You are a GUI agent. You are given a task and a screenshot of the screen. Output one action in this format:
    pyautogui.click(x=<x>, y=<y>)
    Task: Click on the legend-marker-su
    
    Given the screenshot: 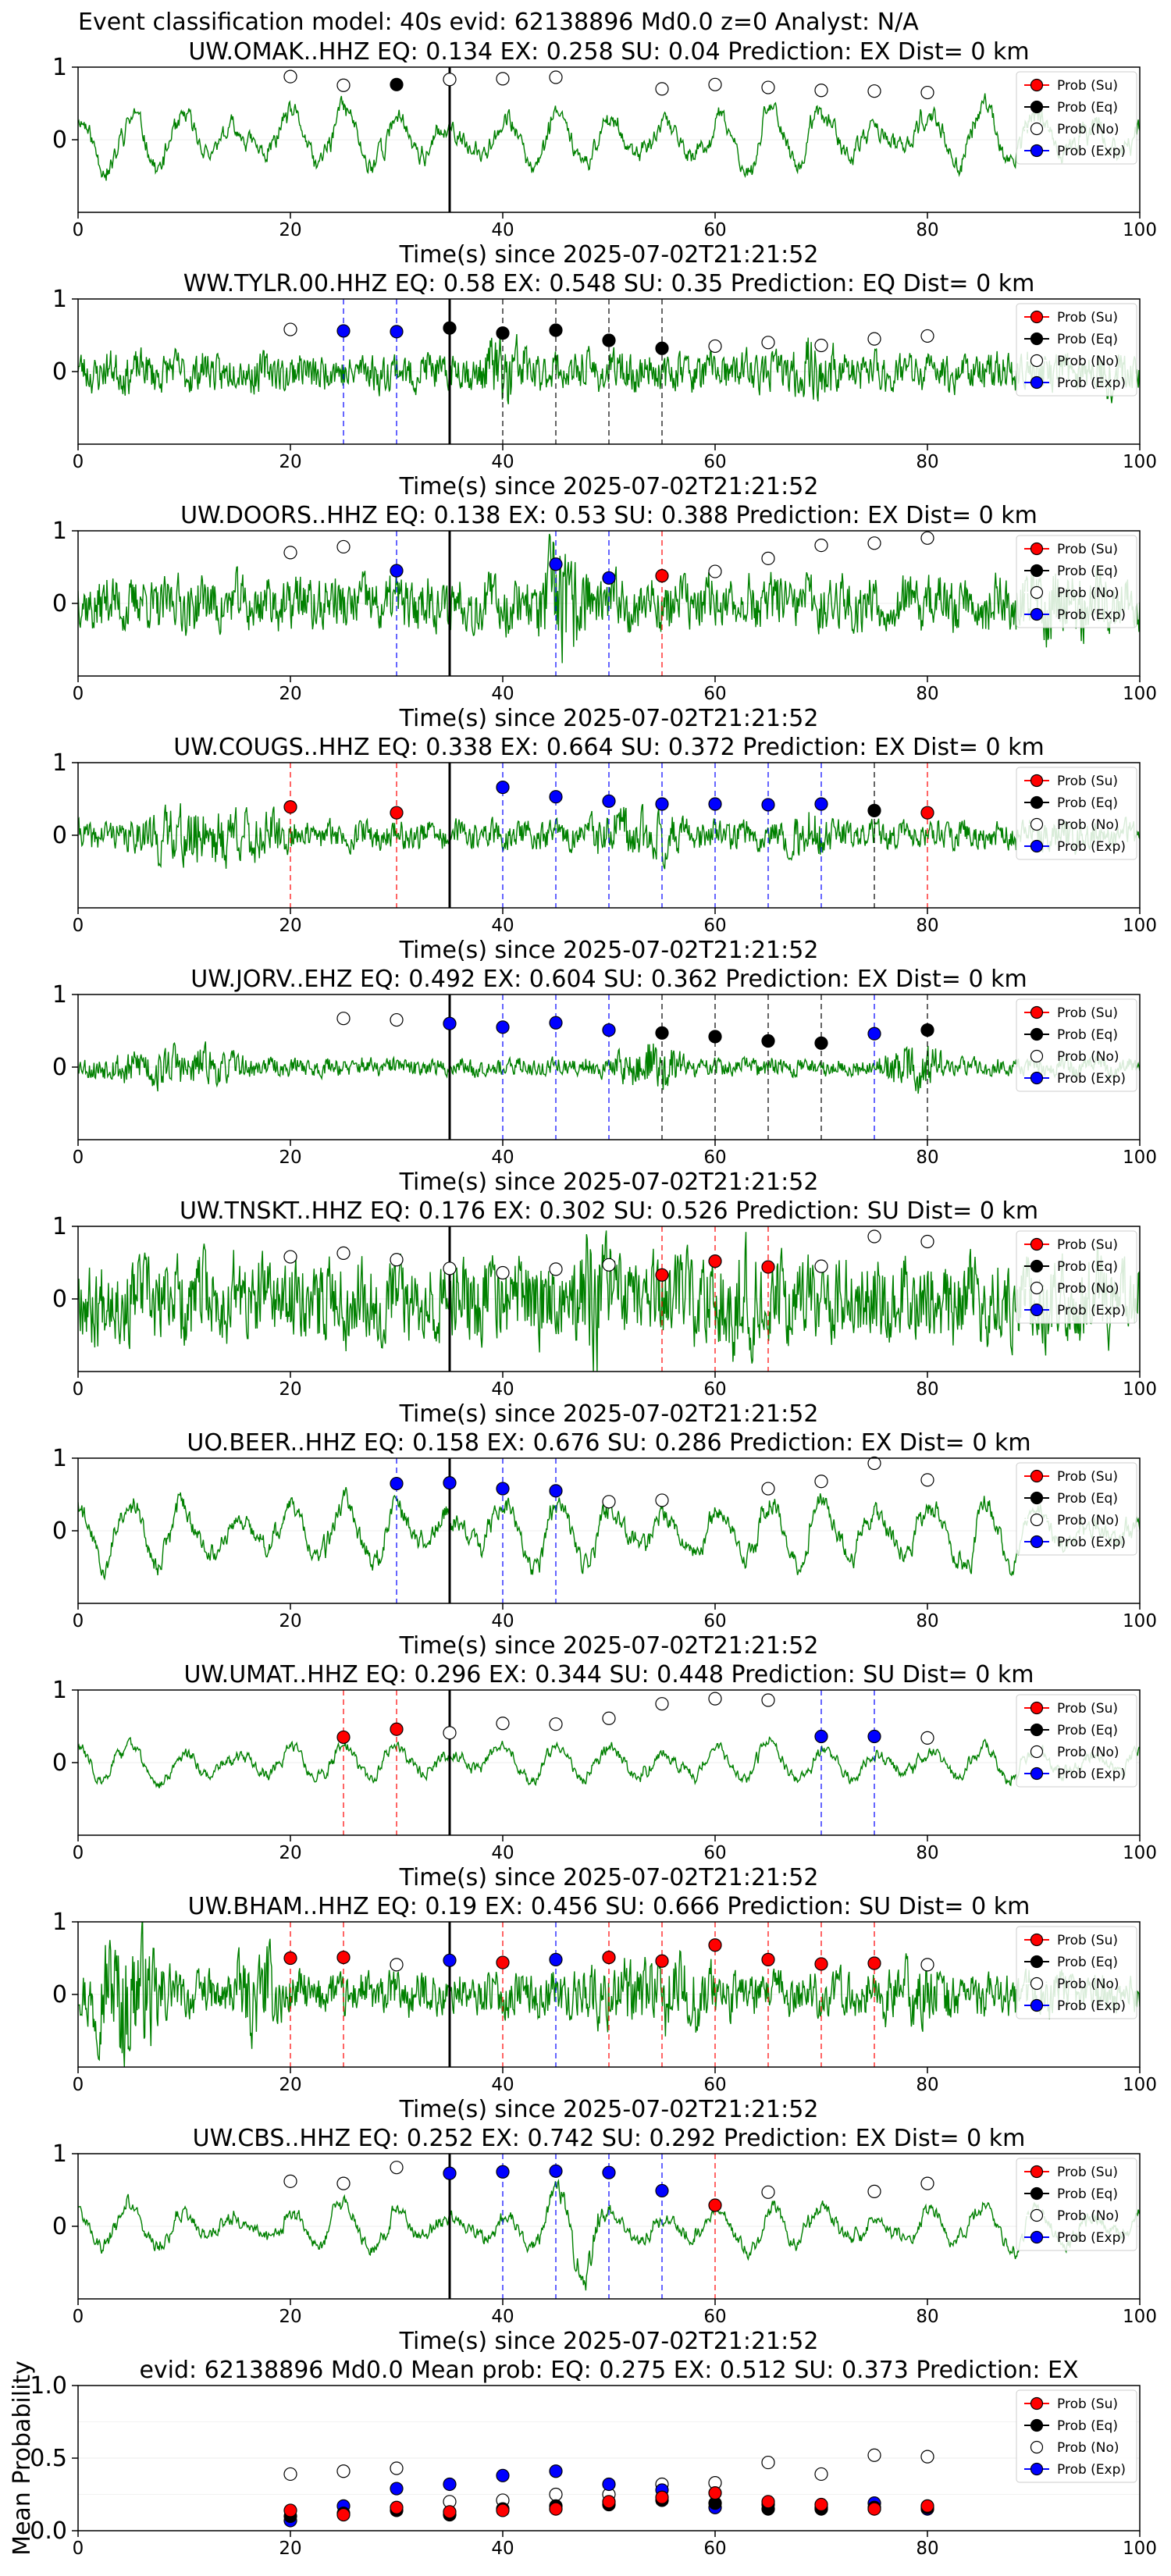 What is the action you would take?
    pyautogui.click(x=1037, y=317)
    